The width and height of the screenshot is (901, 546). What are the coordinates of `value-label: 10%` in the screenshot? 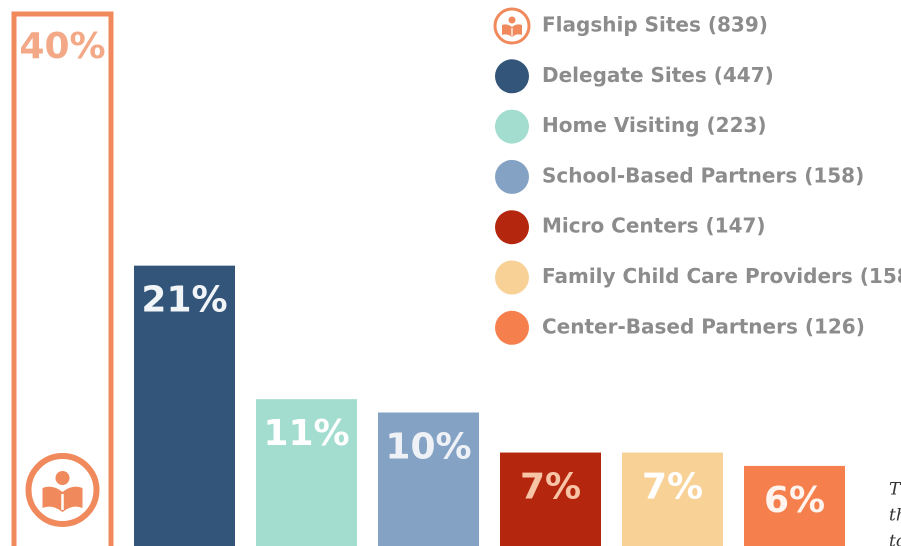 It's located at (428, 447).